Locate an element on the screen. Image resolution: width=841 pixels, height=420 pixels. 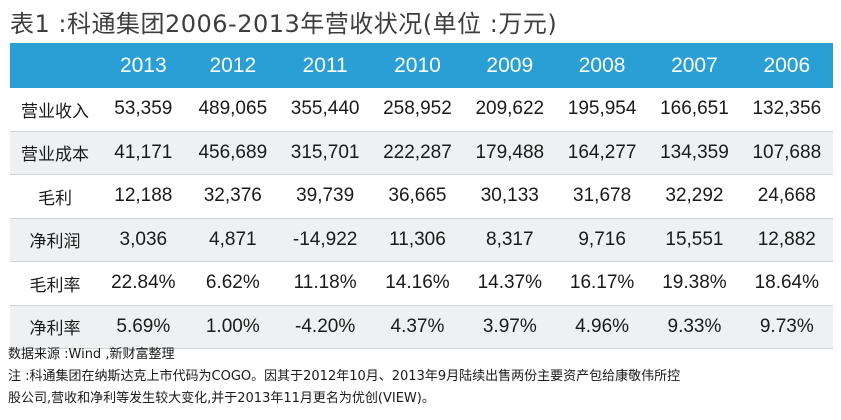
table-cell: 166,651 is located at coordinates (694, 110).